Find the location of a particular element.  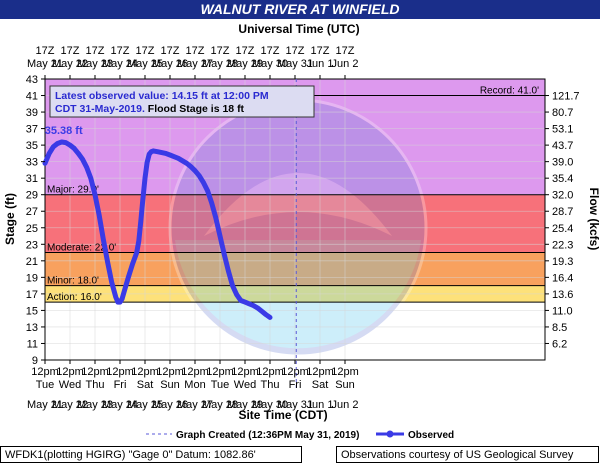

stage-tick-label: 17 is located at coordinates (32, 295).